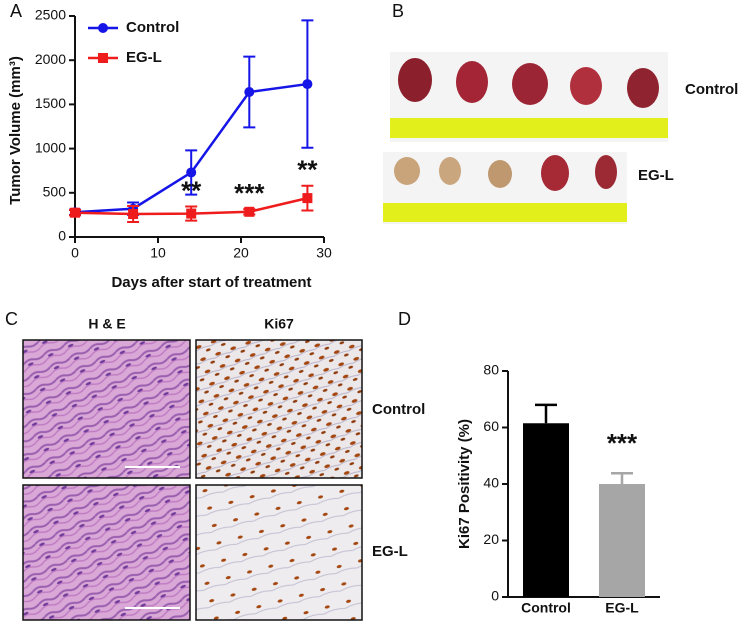 The height and width of the screenshot is (625, 747). Describe the element at coordinates (15, 130) in the screenshot. I see `y-axis-label: Tumor Volume (mm³)` at that location.